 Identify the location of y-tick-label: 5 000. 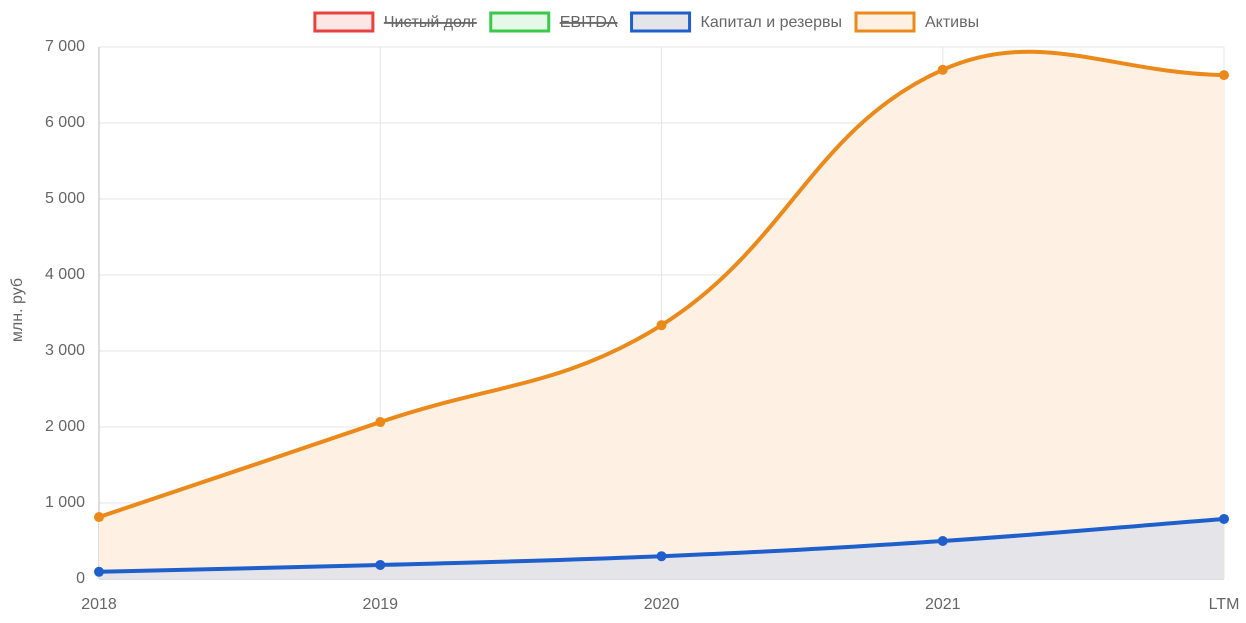
(65, 198).